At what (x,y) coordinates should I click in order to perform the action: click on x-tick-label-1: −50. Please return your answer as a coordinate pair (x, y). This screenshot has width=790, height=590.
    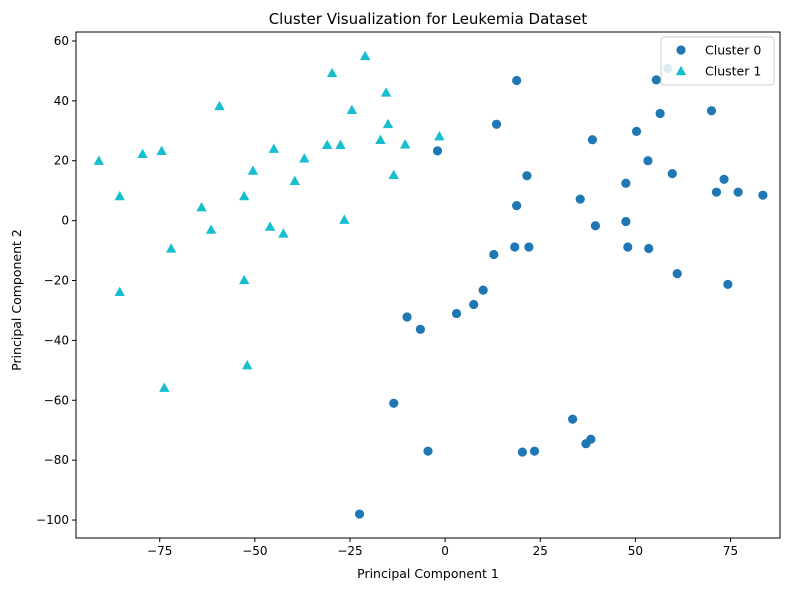
    Looking at the image, I should click on (254, 551).